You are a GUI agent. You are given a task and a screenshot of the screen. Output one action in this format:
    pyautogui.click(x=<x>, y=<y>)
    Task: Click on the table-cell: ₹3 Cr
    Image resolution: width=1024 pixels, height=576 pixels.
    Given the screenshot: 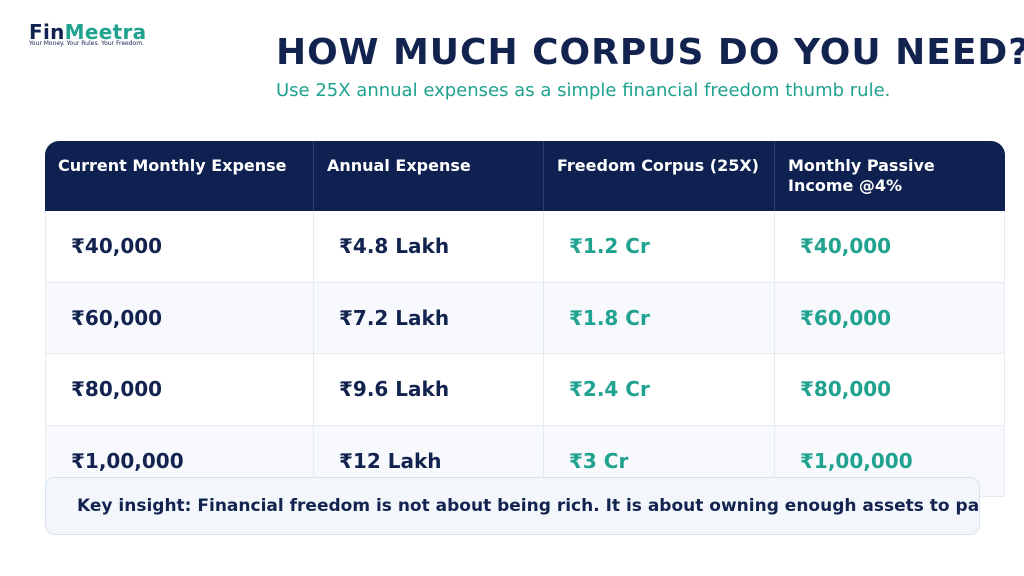 What is the action you would take?
    pyautogui.click(x=659, y=460)
    